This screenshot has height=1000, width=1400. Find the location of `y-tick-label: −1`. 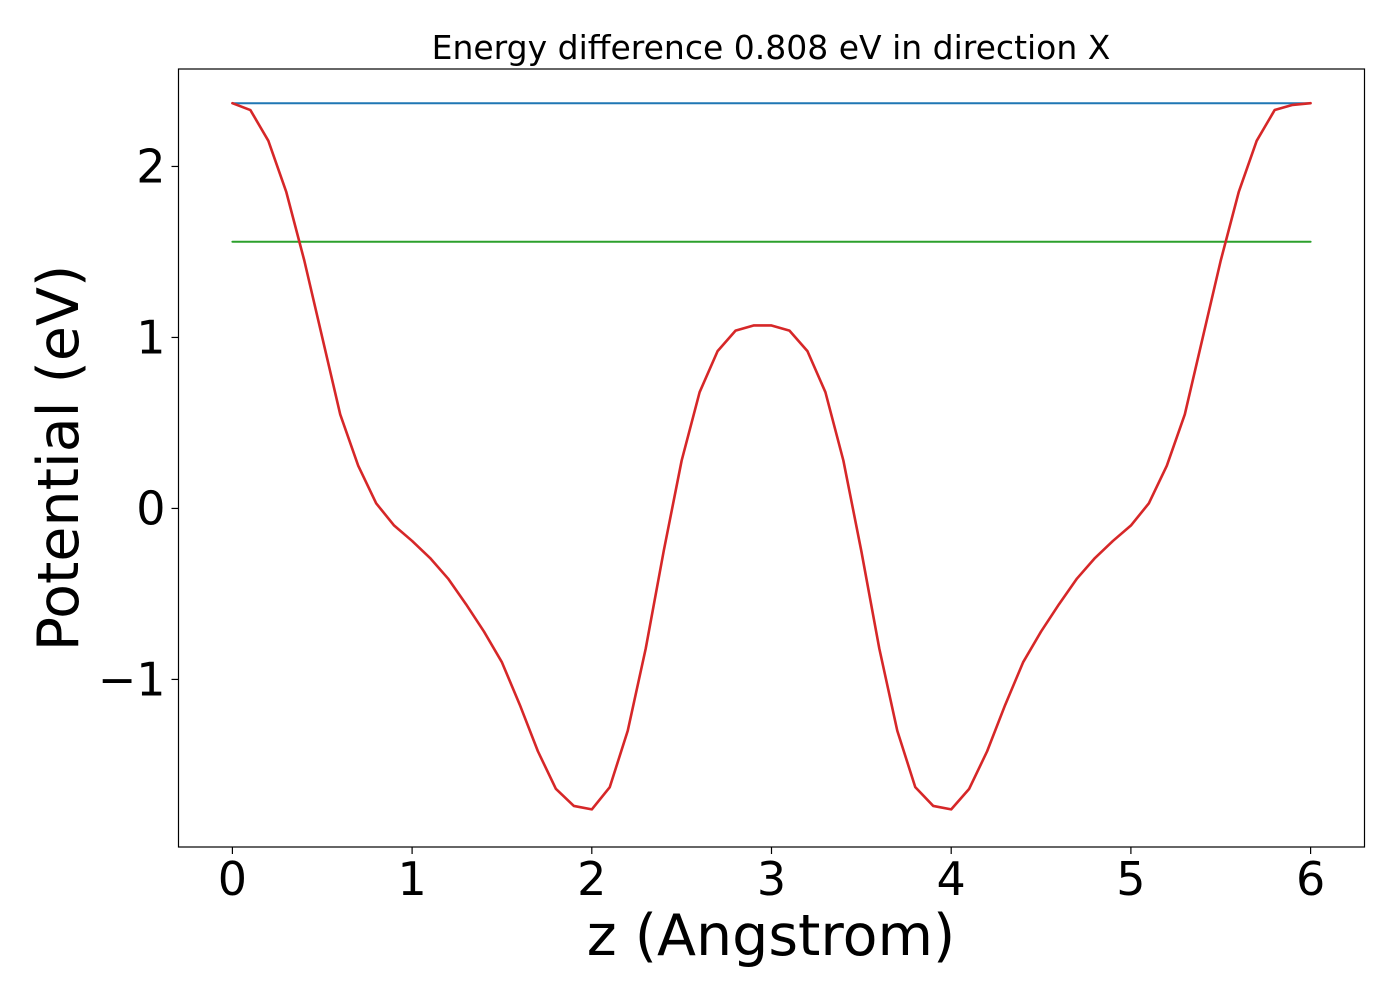

y-tick-label: −1 is located at coordinates (132, 679).